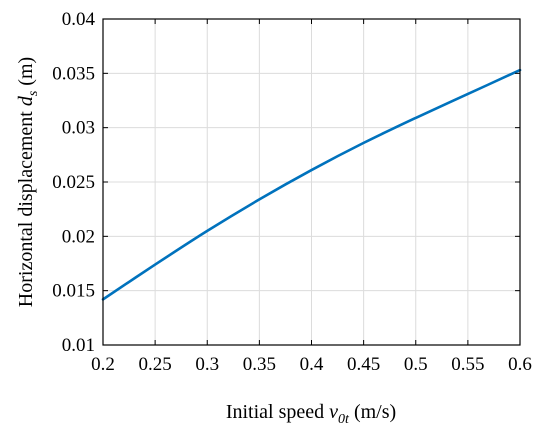 This screenshot has width=550, height=431. What do you see at coordinates (520, 364) in the screenshot?
I see `x-tick-label: 0.6` at bounding box center [520, 364].